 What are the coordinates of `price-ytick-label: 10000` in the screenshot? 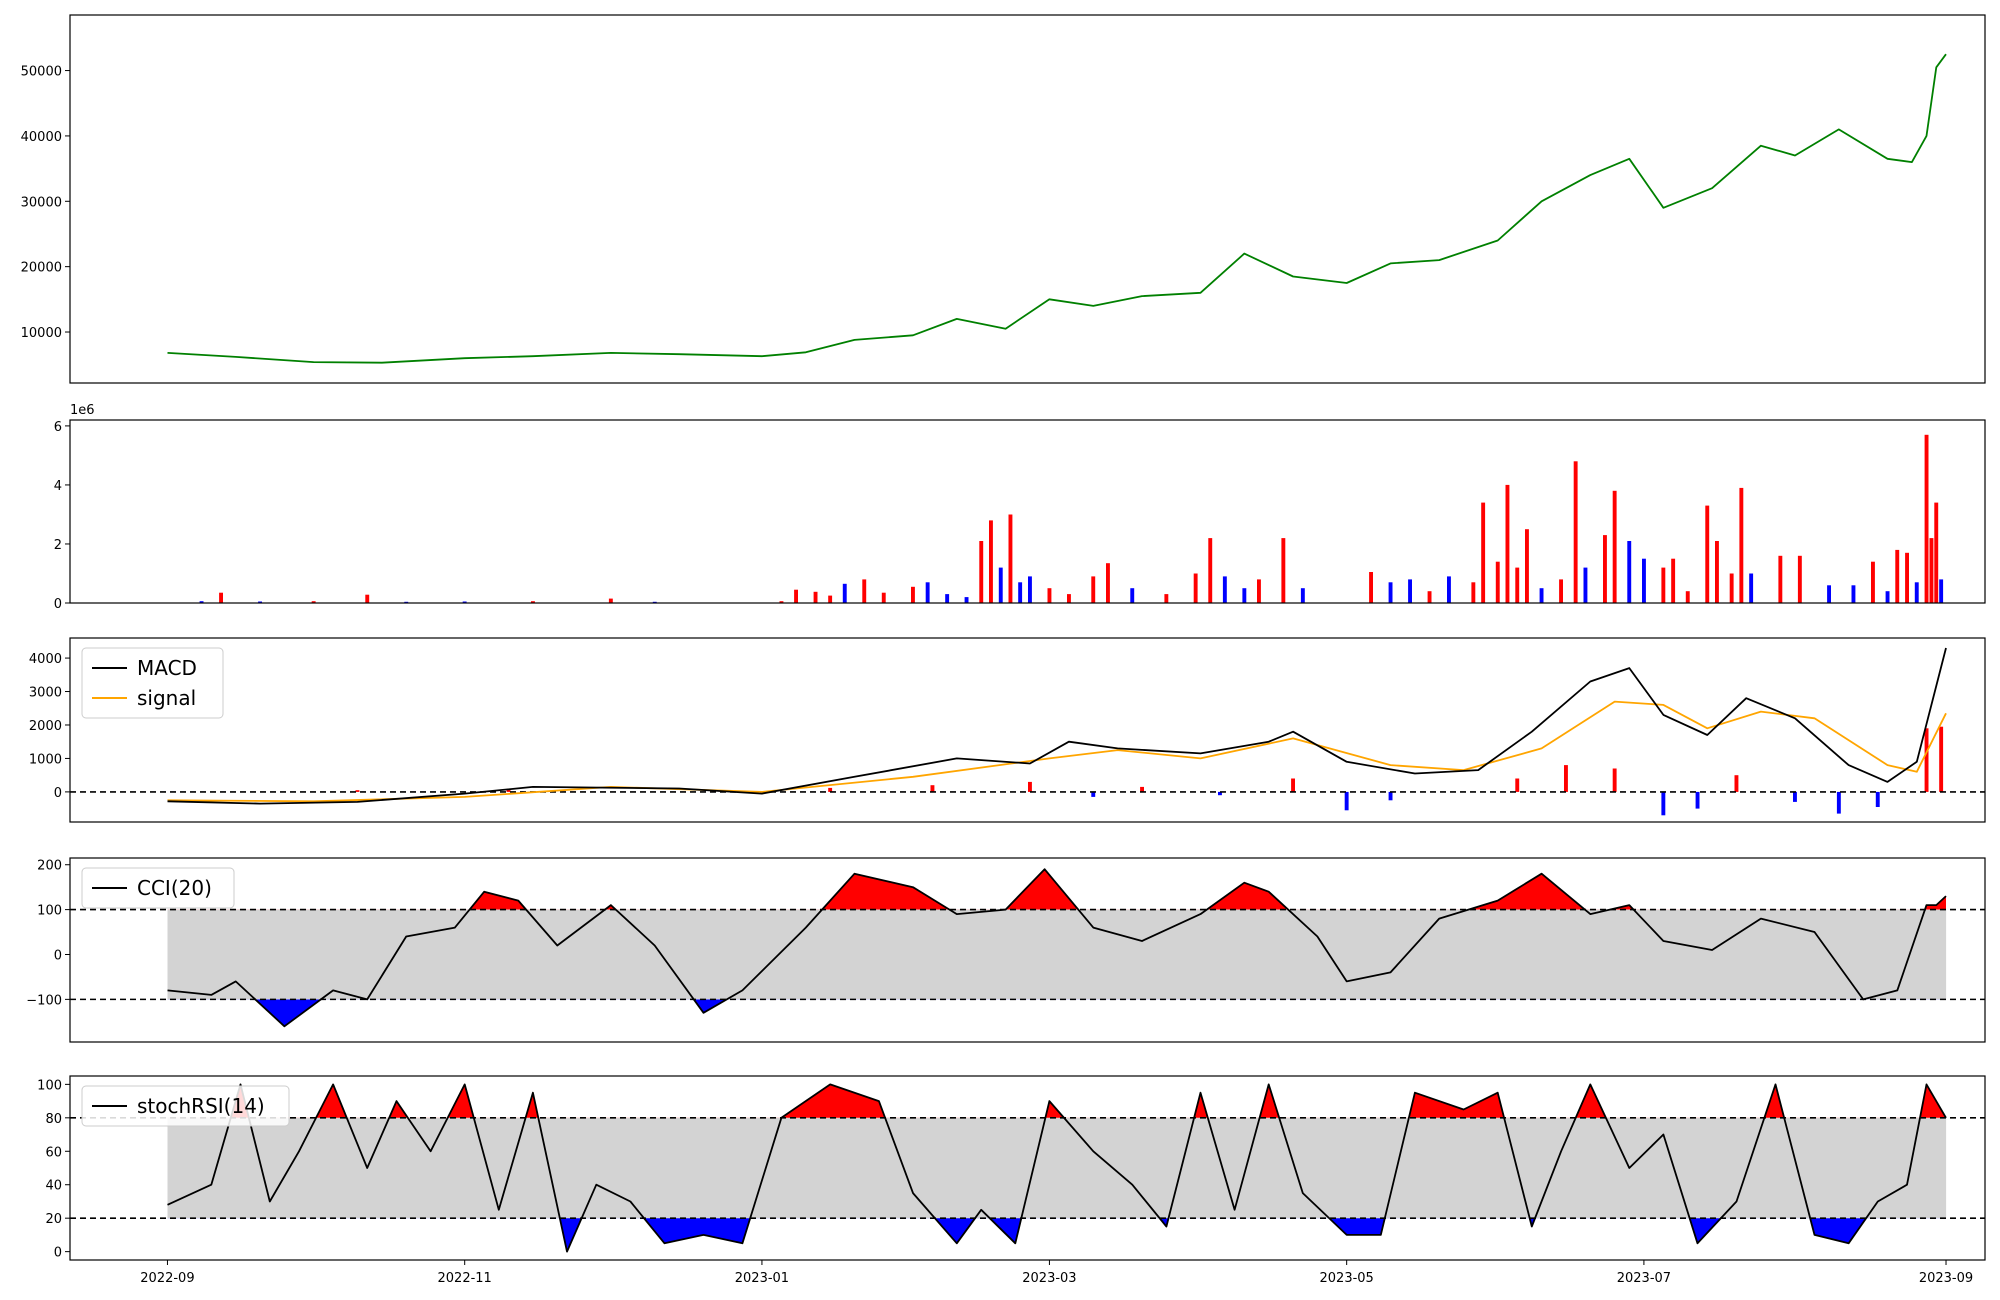 It's located at (41, 333).